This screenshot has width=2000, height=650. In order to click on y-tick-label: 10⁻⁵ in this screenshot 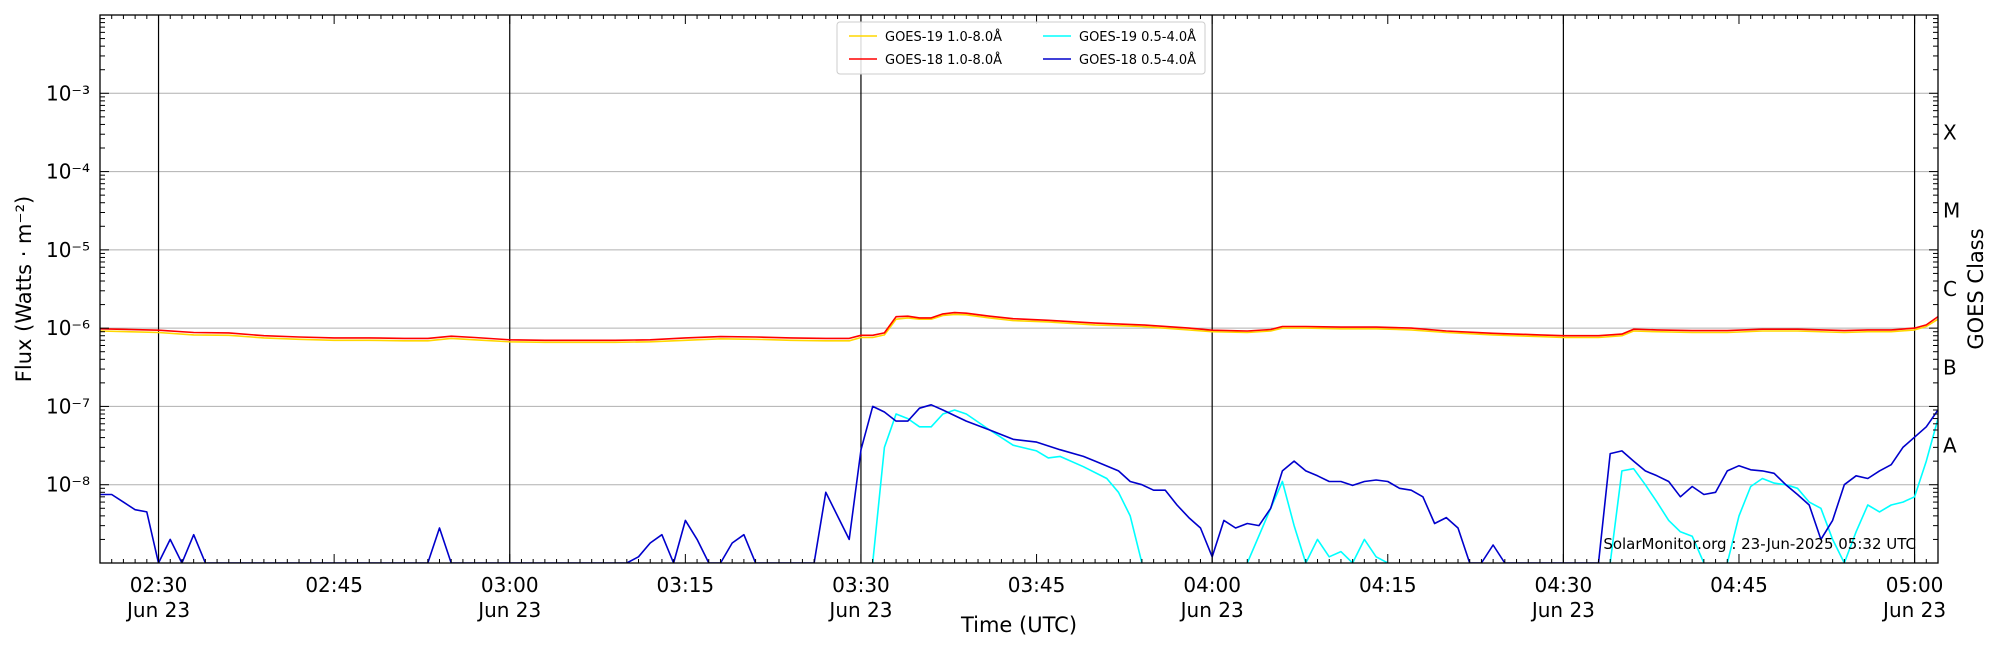, I will do `click(68, 250)`.